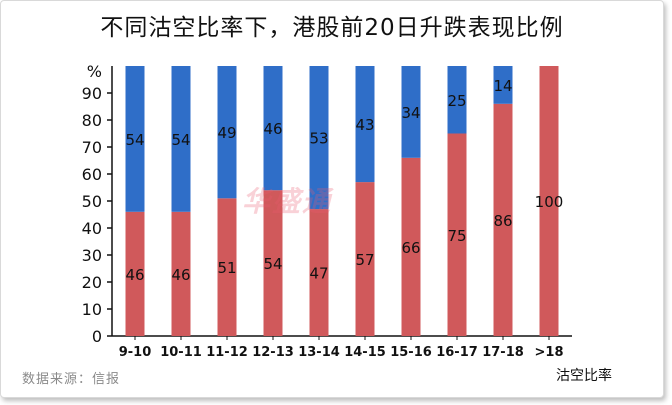 The width and height of the screenshot is (672, 405). I want to click on y-axis-unit: %, so click(94, 71).